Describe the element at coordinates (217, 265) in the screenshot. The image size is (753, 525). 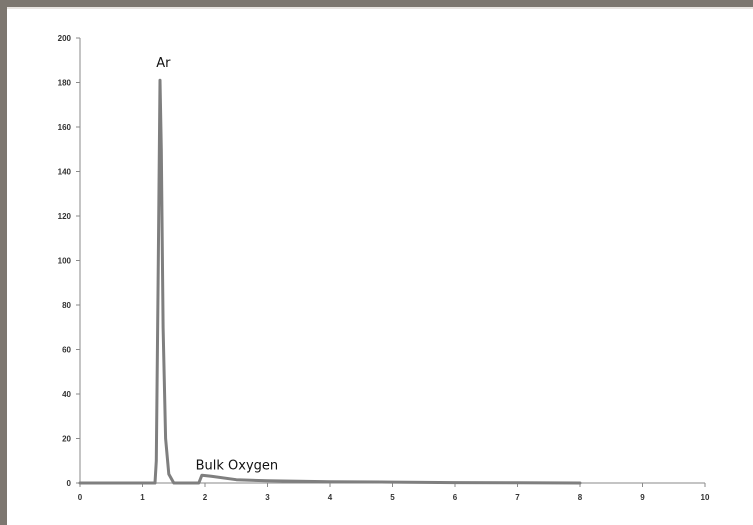
I see `annotations: Ar Bulk Oxygen` at that location.